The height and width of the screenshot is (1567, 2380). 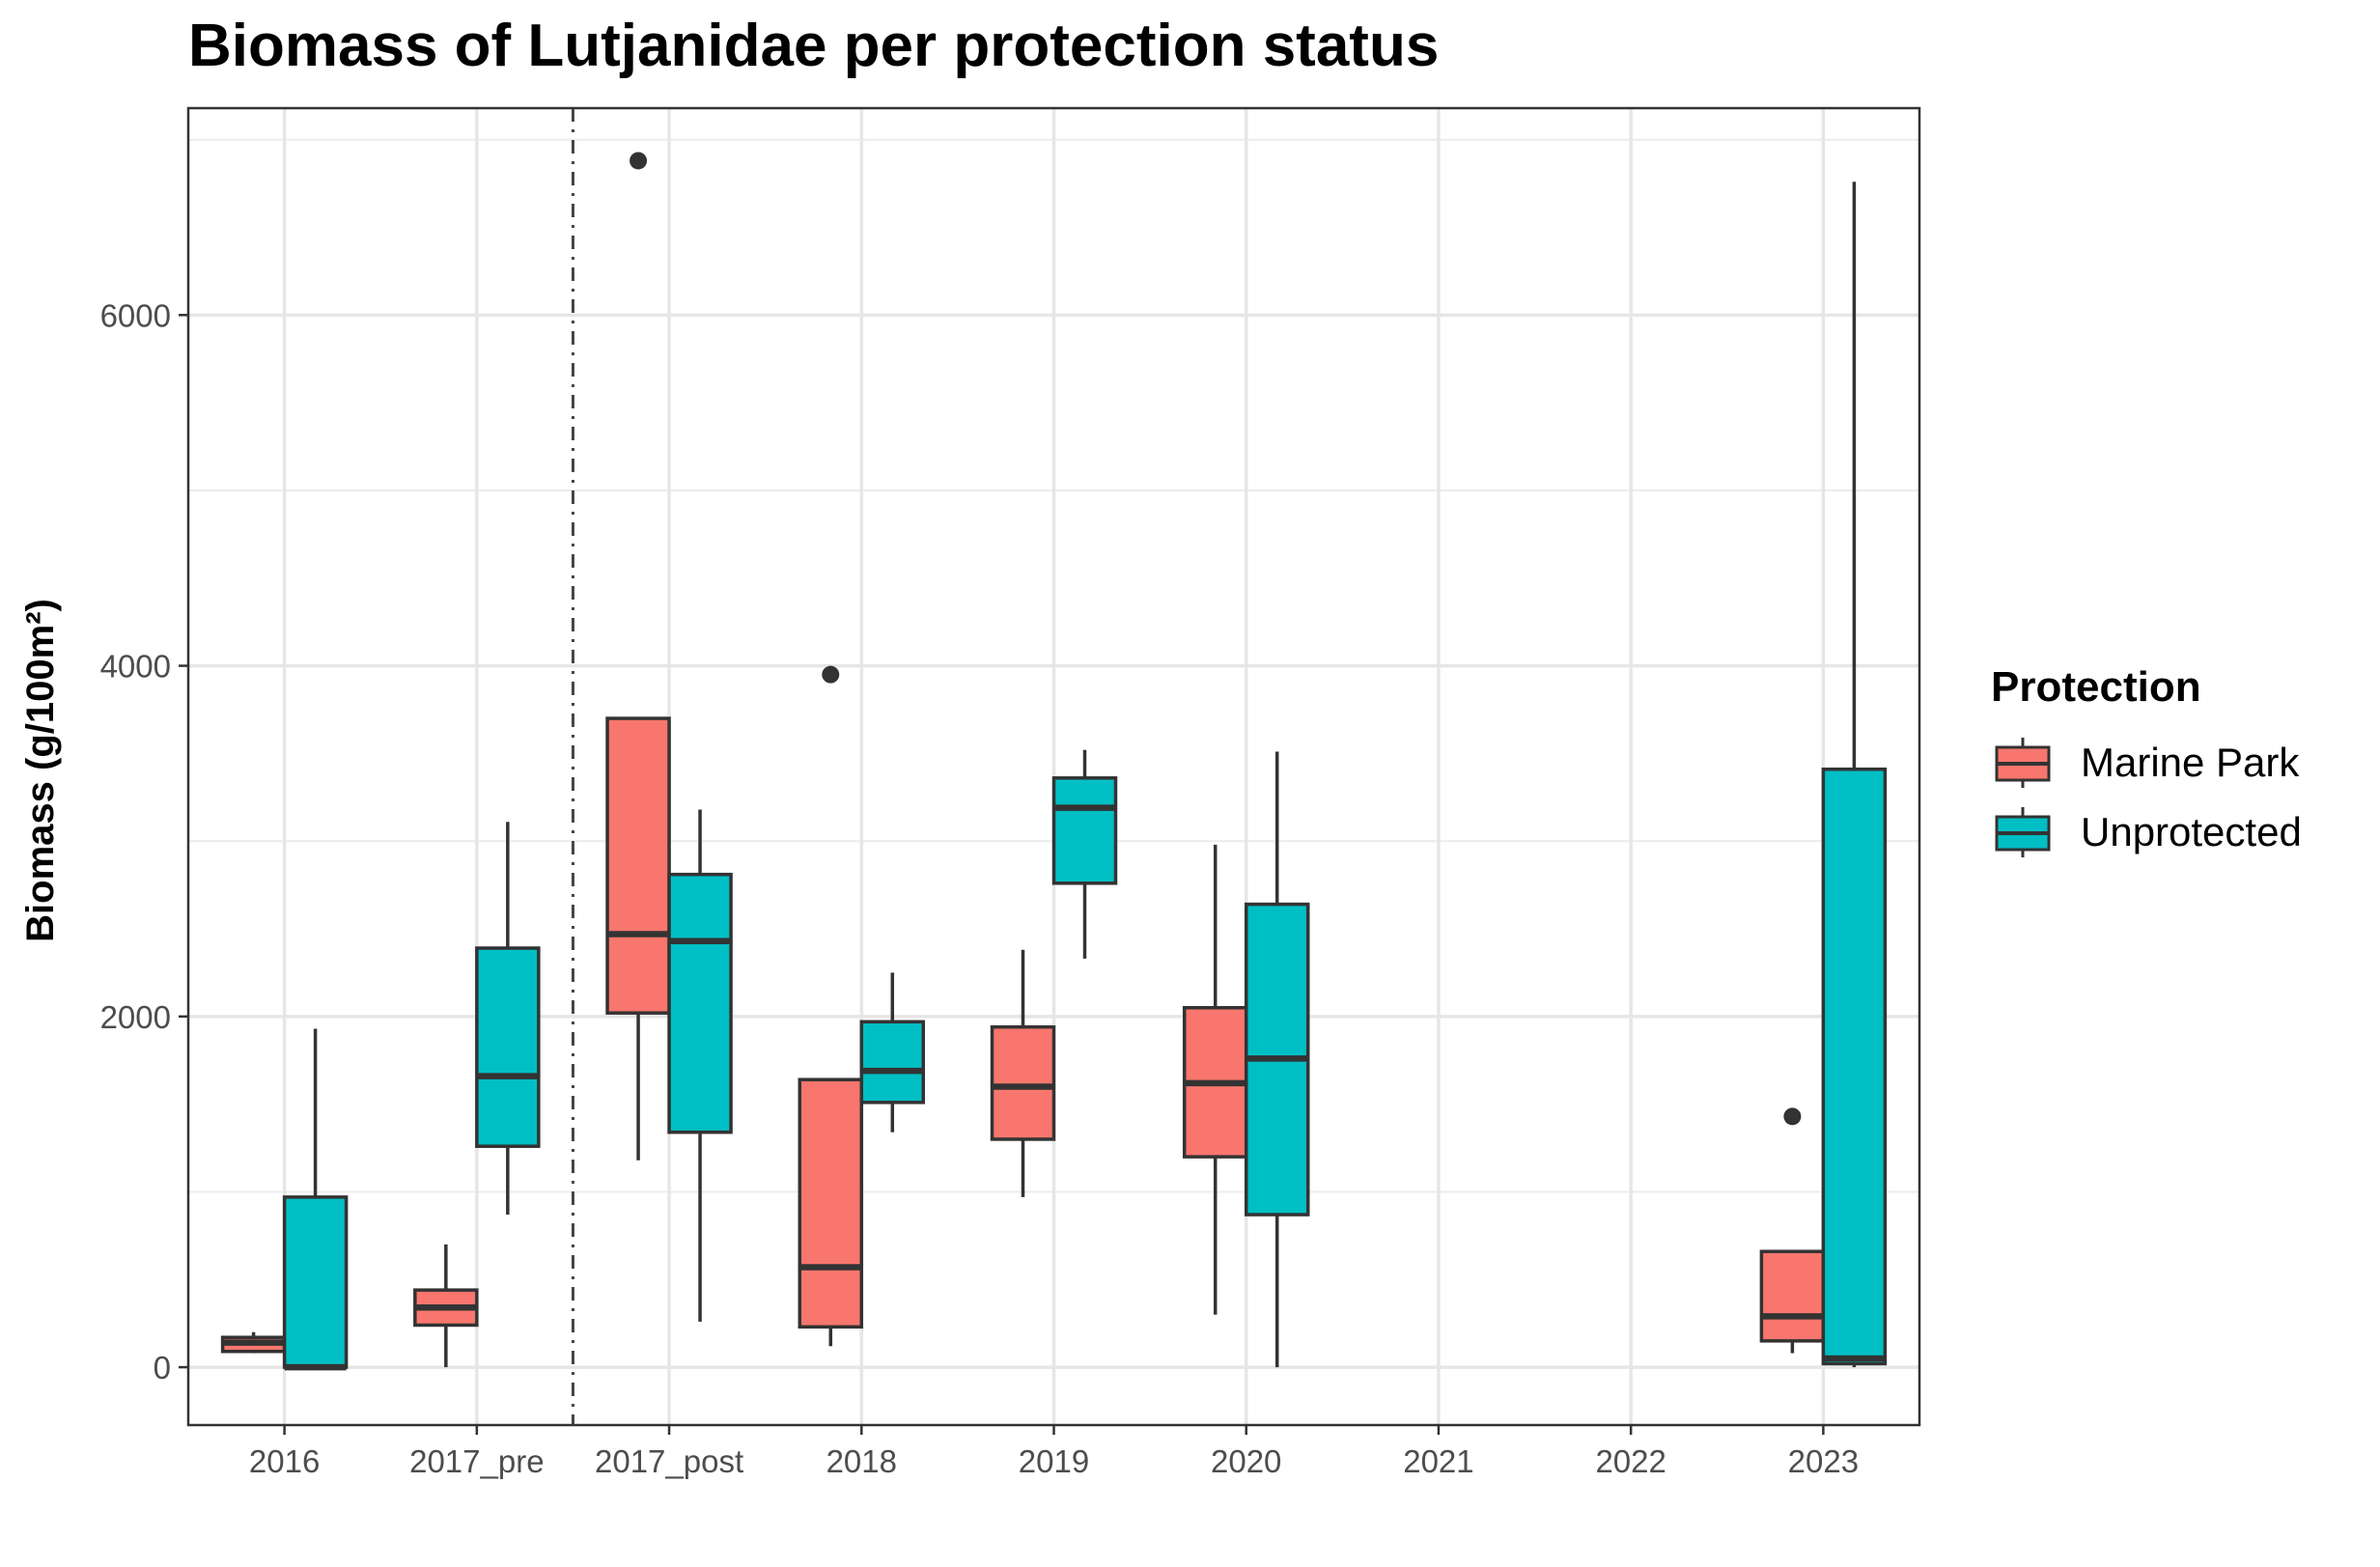 What do you see at coordinates (1246, 1461) in the screenshot?
I see `x-tick-label: 2020` at bounding box center [1246, 1461].